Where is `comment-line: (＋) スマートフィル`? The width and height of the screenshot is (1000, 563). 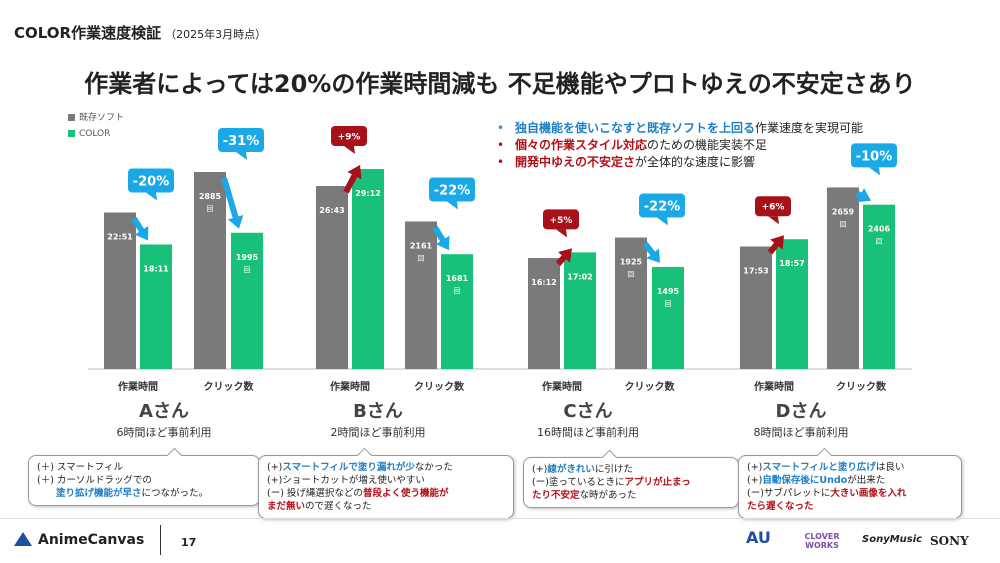 comment-line: (＋) スマートフィル is located at coordinates (80, 467).